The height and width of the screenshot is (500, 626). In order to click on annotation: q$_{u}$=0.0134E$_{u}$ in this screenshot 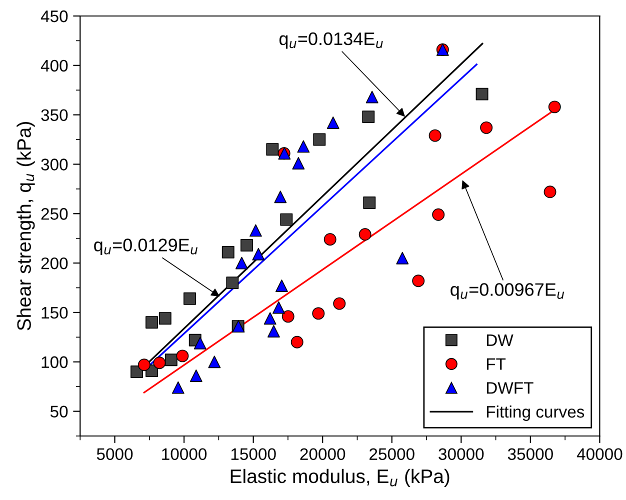, I will do `click(331, 40)`.